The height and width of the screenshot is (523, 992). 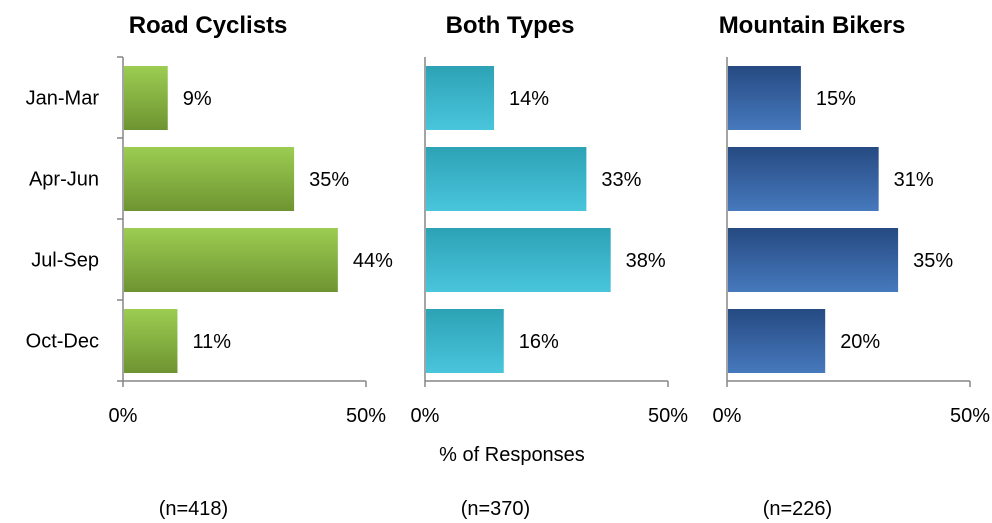 I want to click on data-label: 14%, so click(x=529, y=99).